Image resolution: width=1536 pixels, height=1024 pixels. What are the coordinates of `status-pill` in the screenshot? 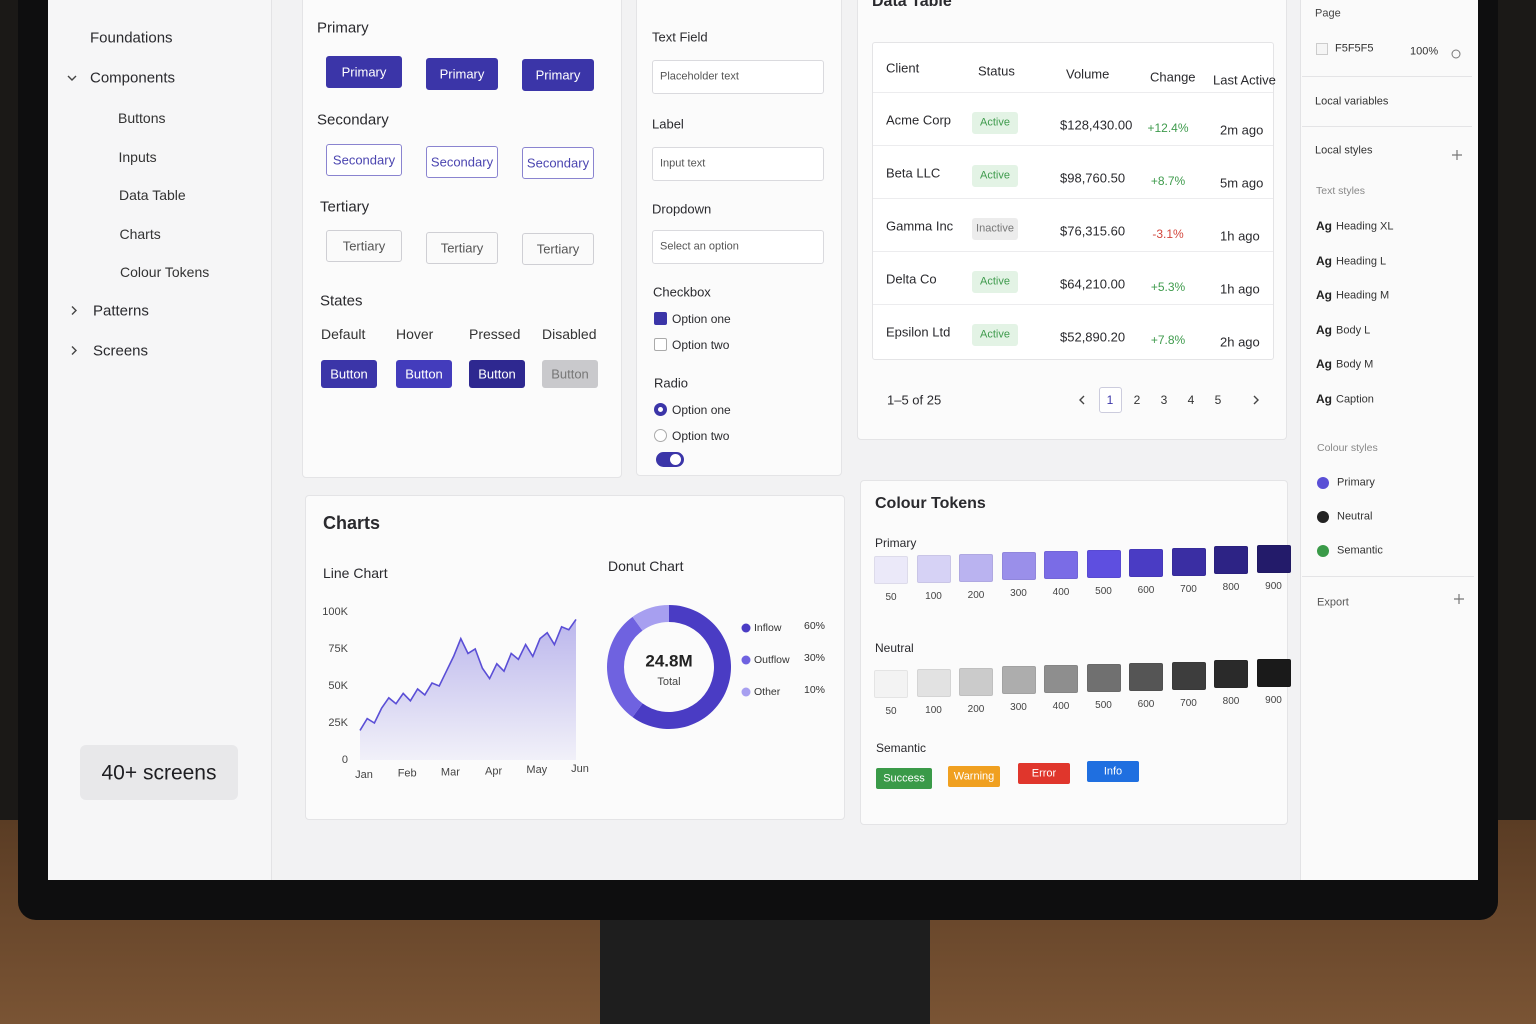 It's located at (995, 281).